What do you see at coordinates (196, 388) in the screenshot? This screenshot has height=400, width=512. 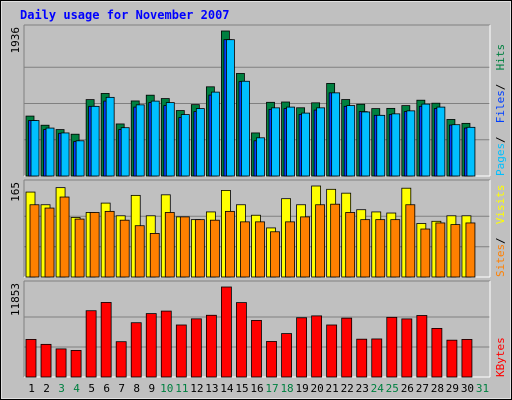 I see `x-tick-label: 12` at bounding box center [196, 388].